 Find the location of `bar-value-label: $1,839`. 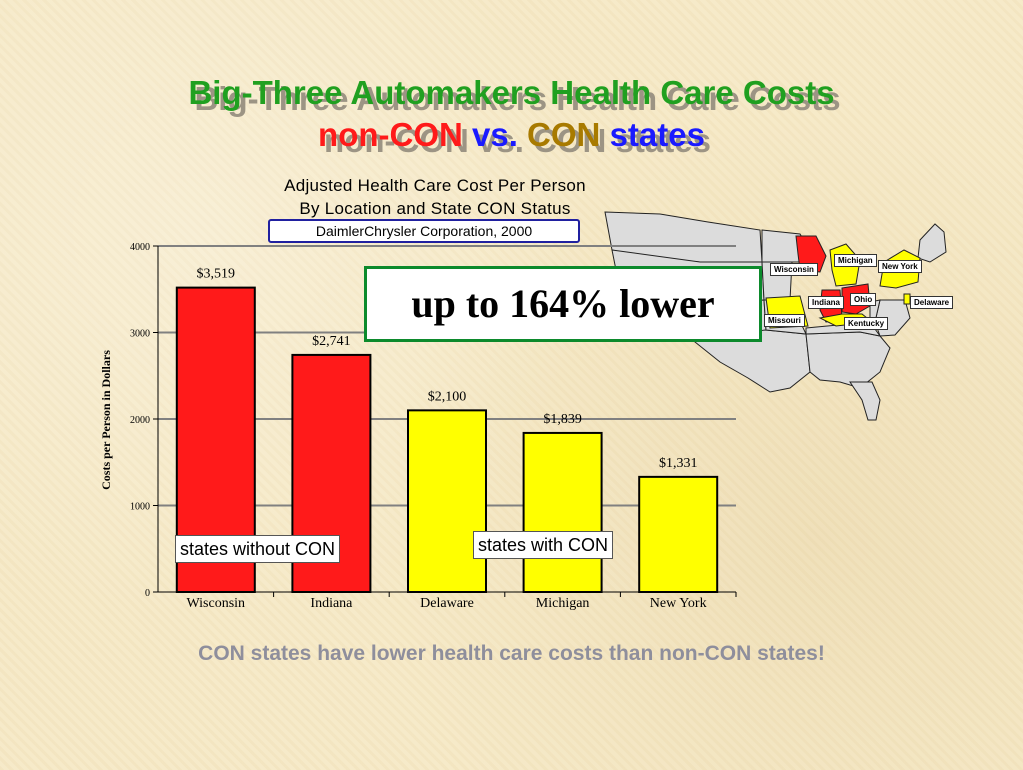

bar-value-label: $1,839 is located at coordinates (562, 419).